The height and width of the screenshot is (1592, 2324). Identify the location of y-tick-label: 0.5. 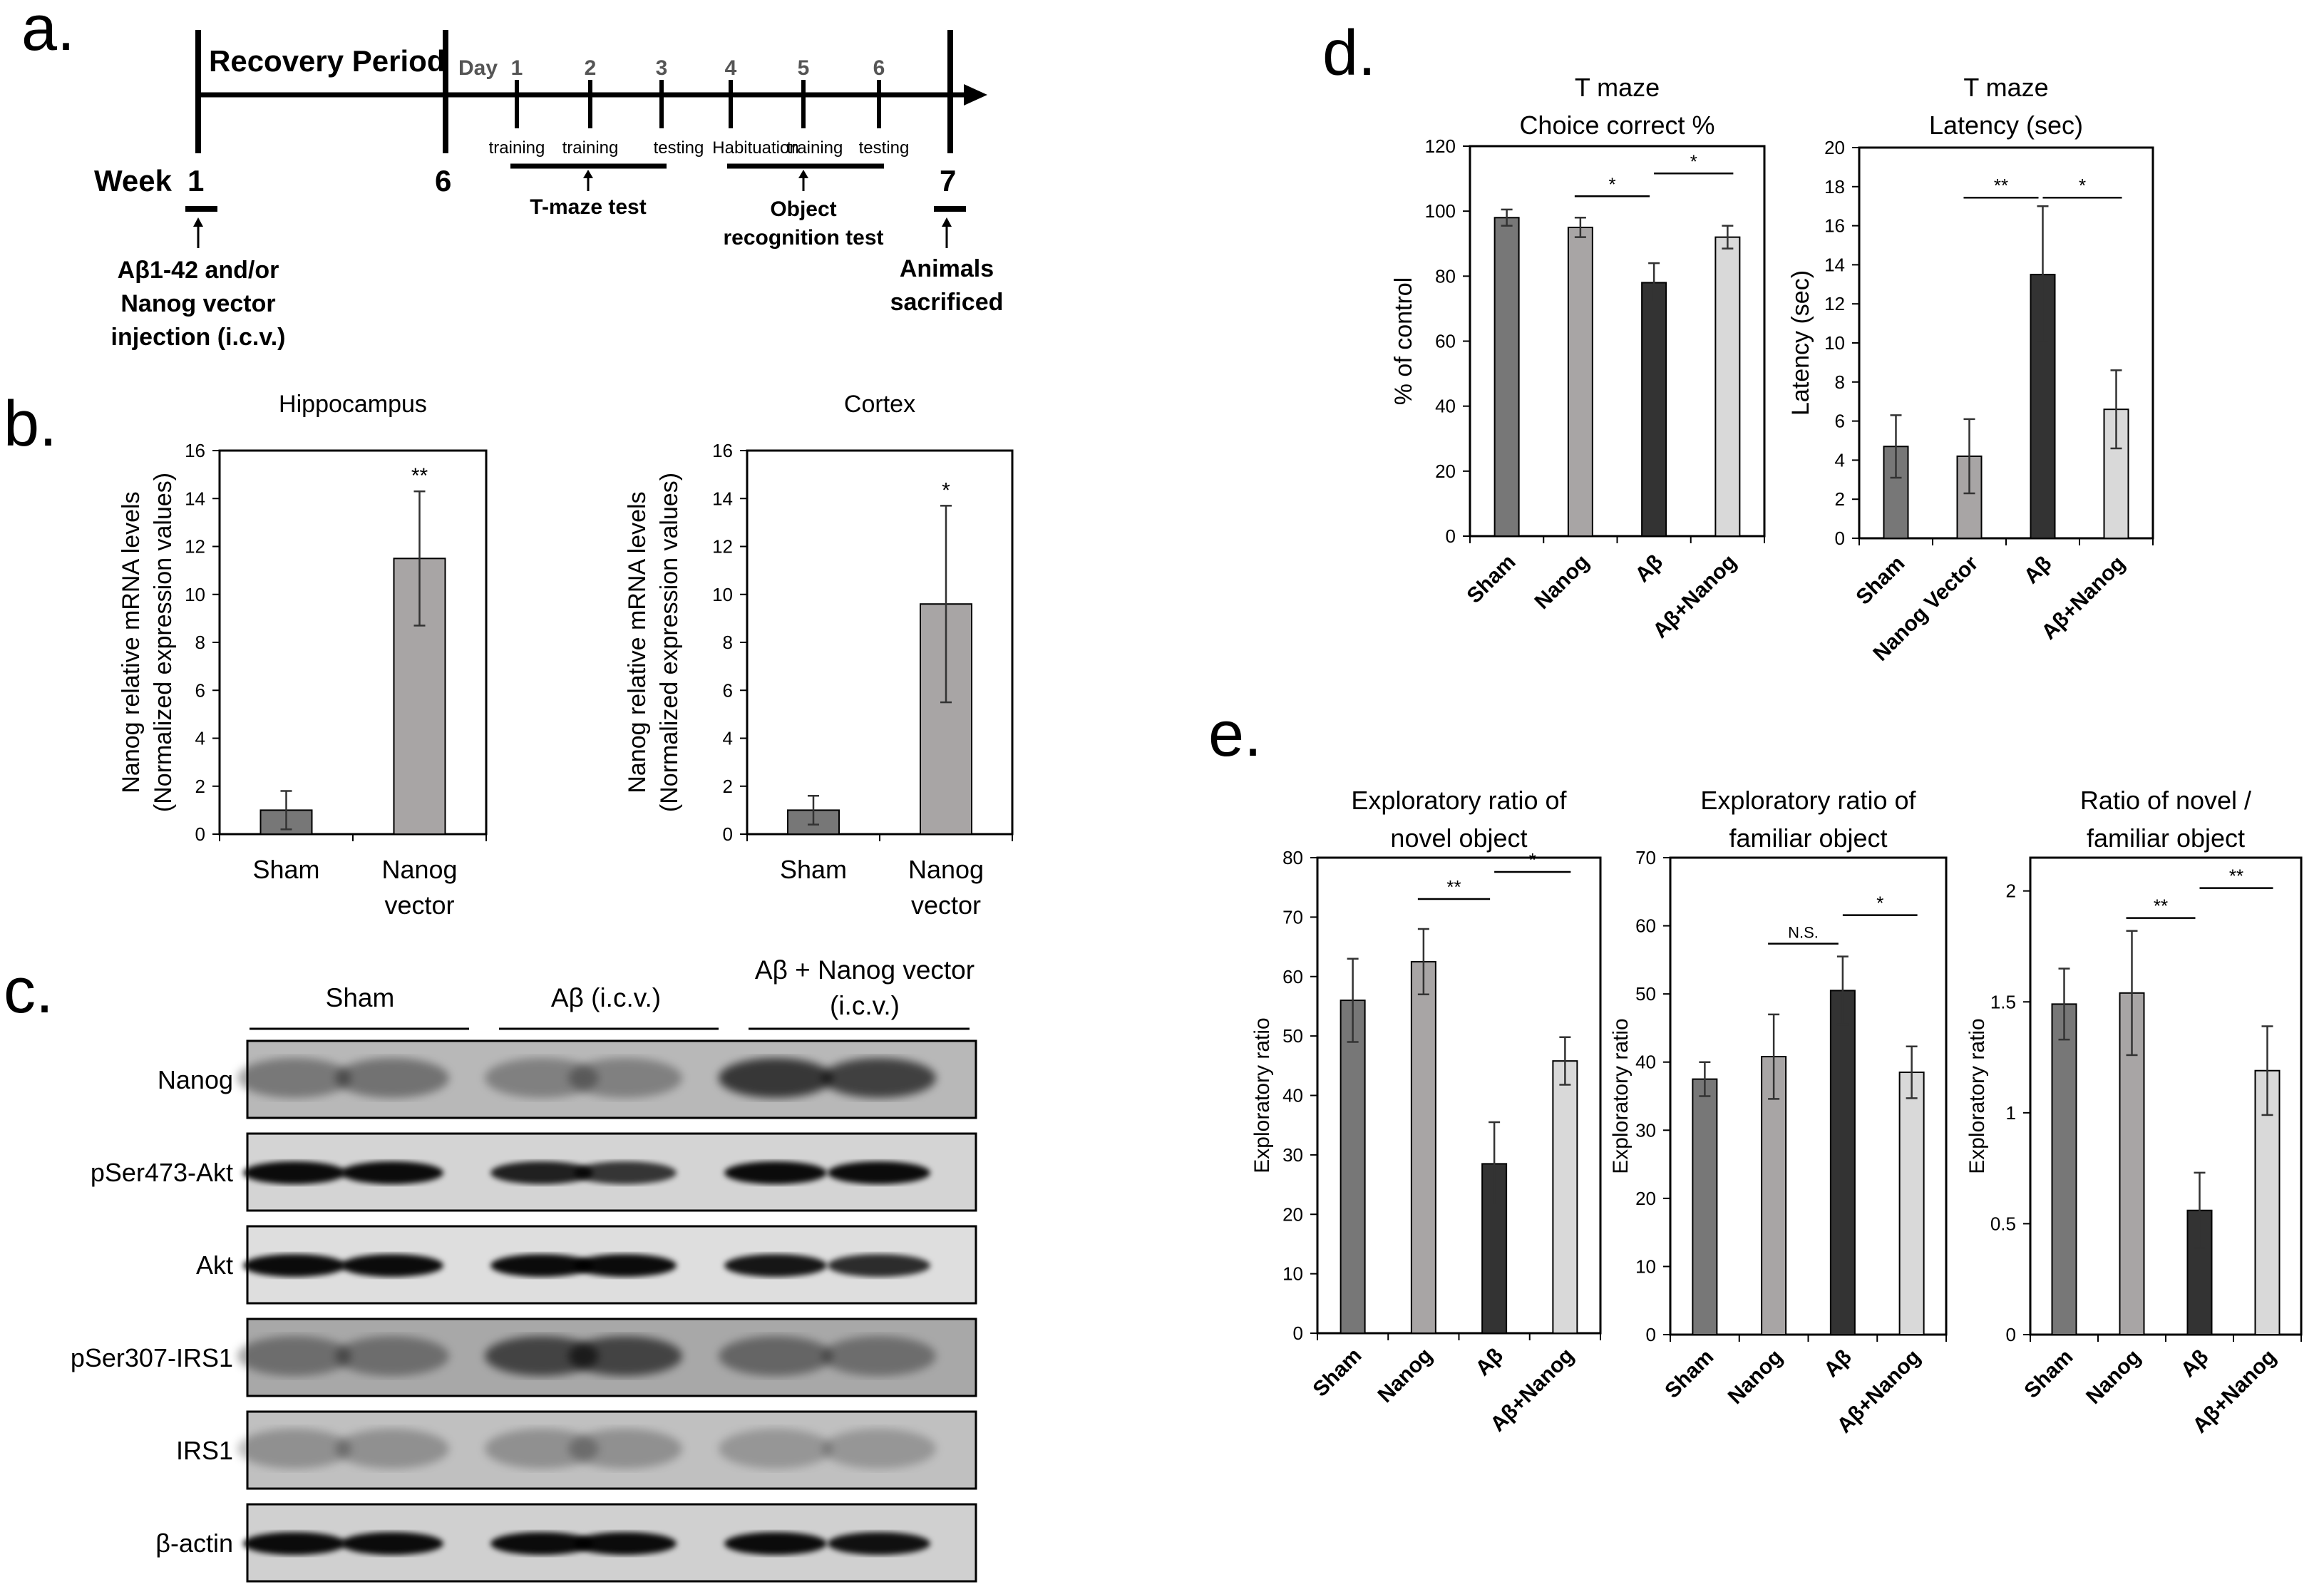
(2003, 1223).